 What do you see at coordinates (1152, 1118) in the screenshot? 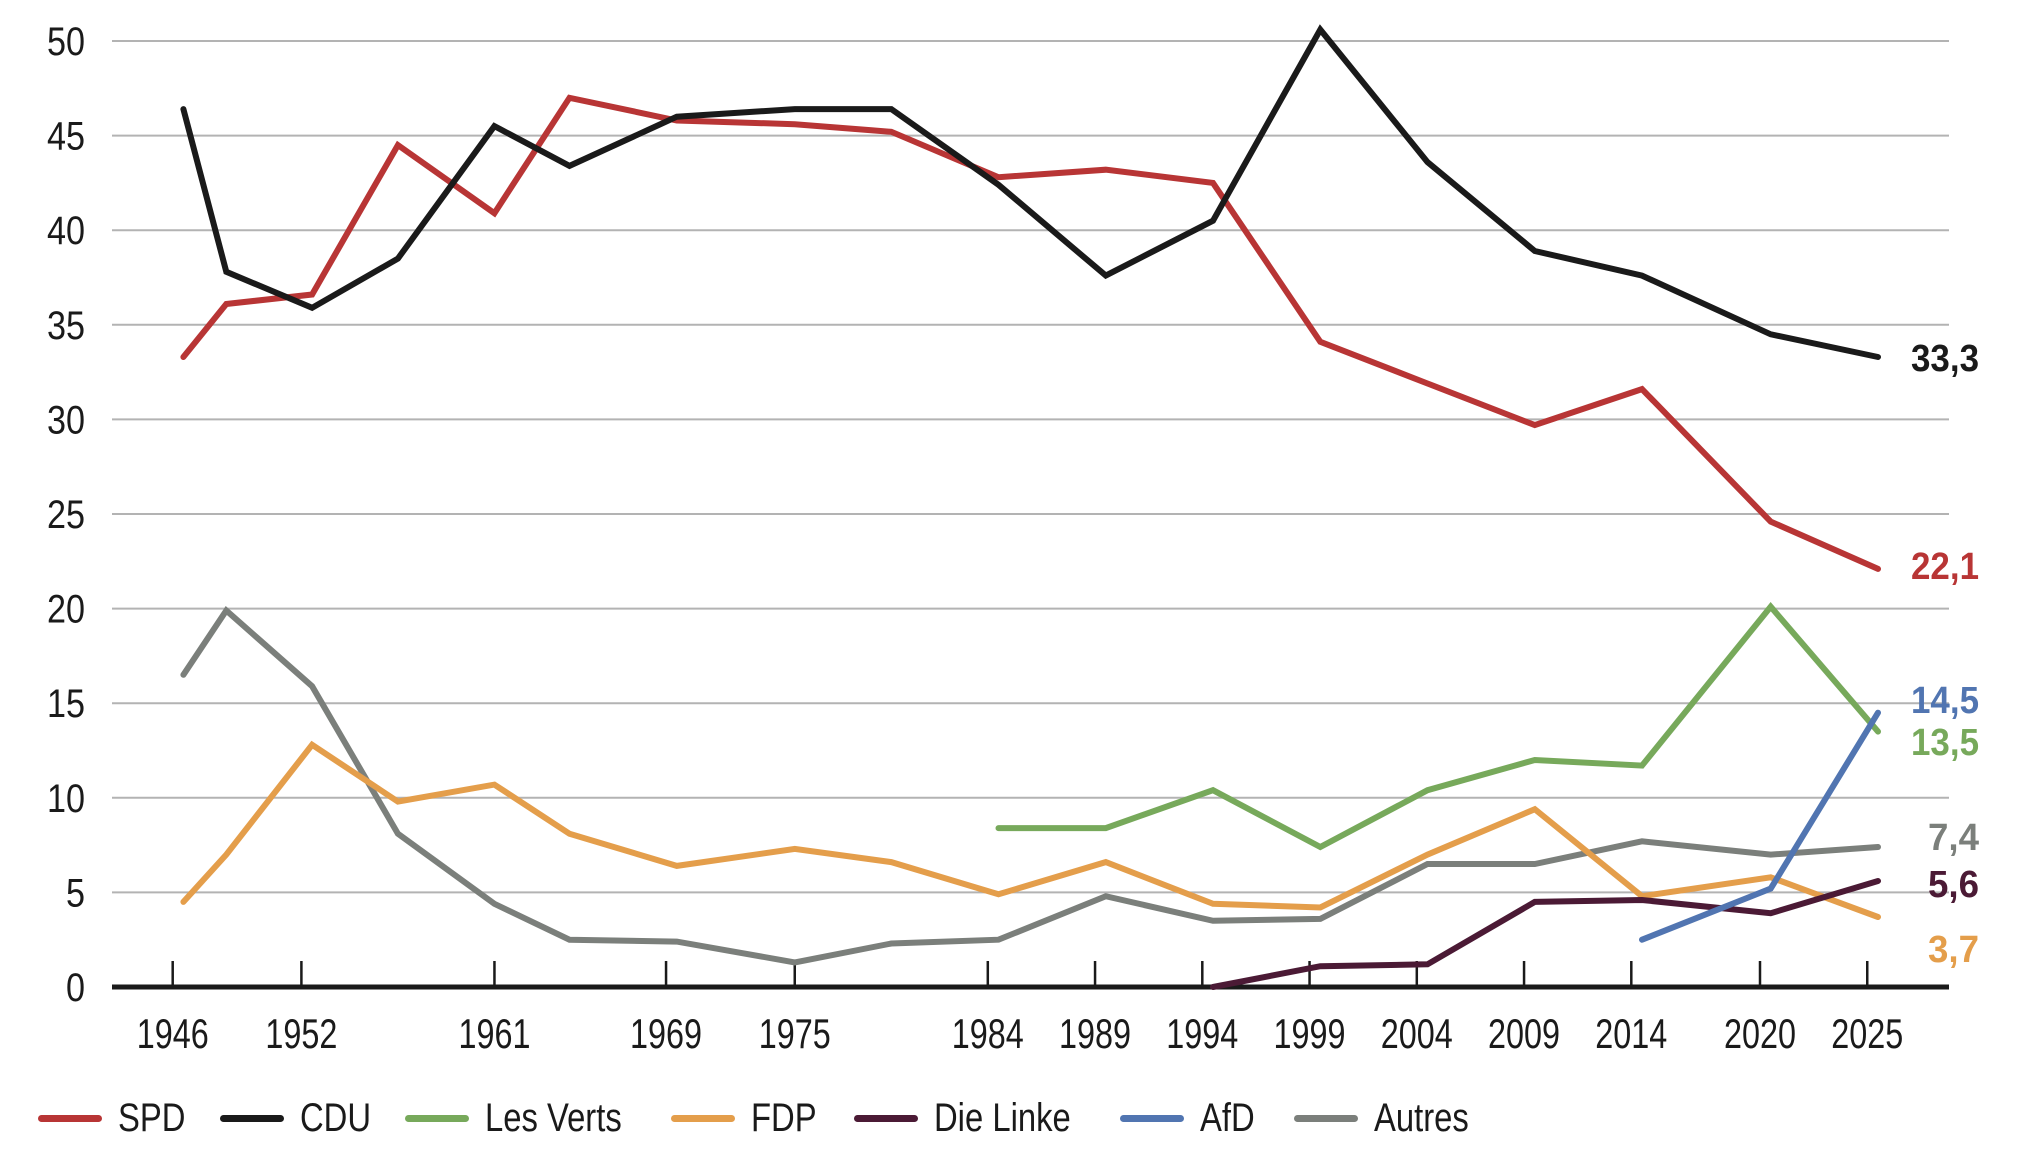
I see `legend-swatch-afd` at bounding box center [1152, 1118].